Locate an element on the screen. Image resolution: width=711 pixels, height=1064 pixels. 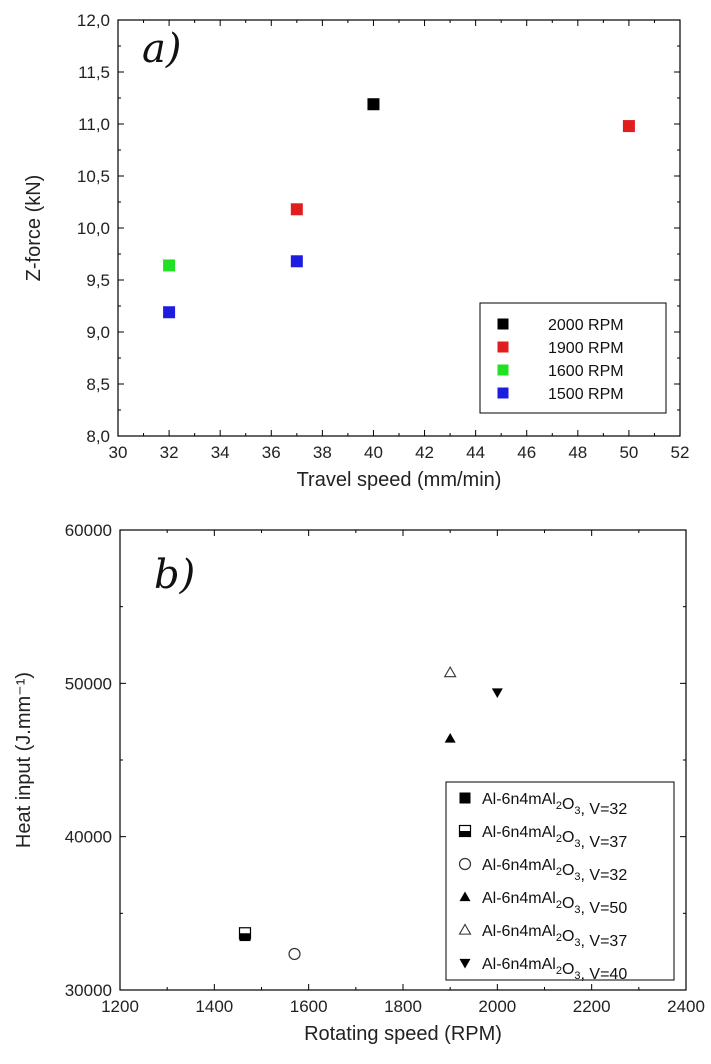
y-tick-label: 9,0 is located at coordinates (98, 332).